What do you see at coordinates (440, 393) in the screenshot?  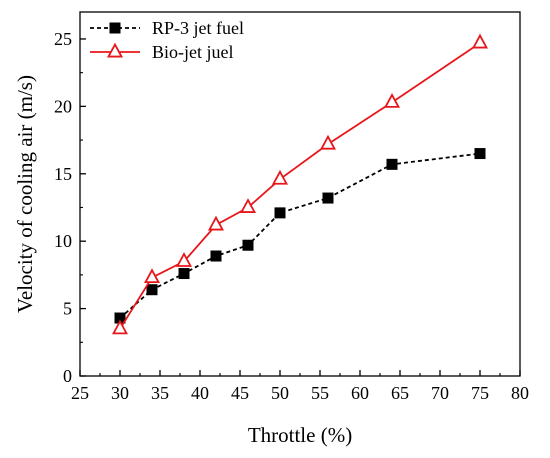 I see `x-tick-label: 70` at bounding box center [440, 393].